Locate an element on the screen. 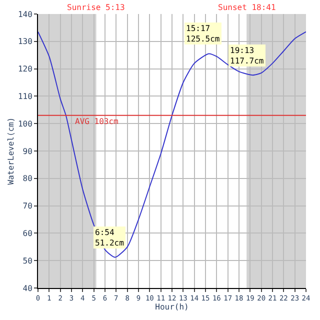 Image resolution: width=320 pixels, height=320 pixels. y-tick-label: 40 is located at coordinates (27, 288).